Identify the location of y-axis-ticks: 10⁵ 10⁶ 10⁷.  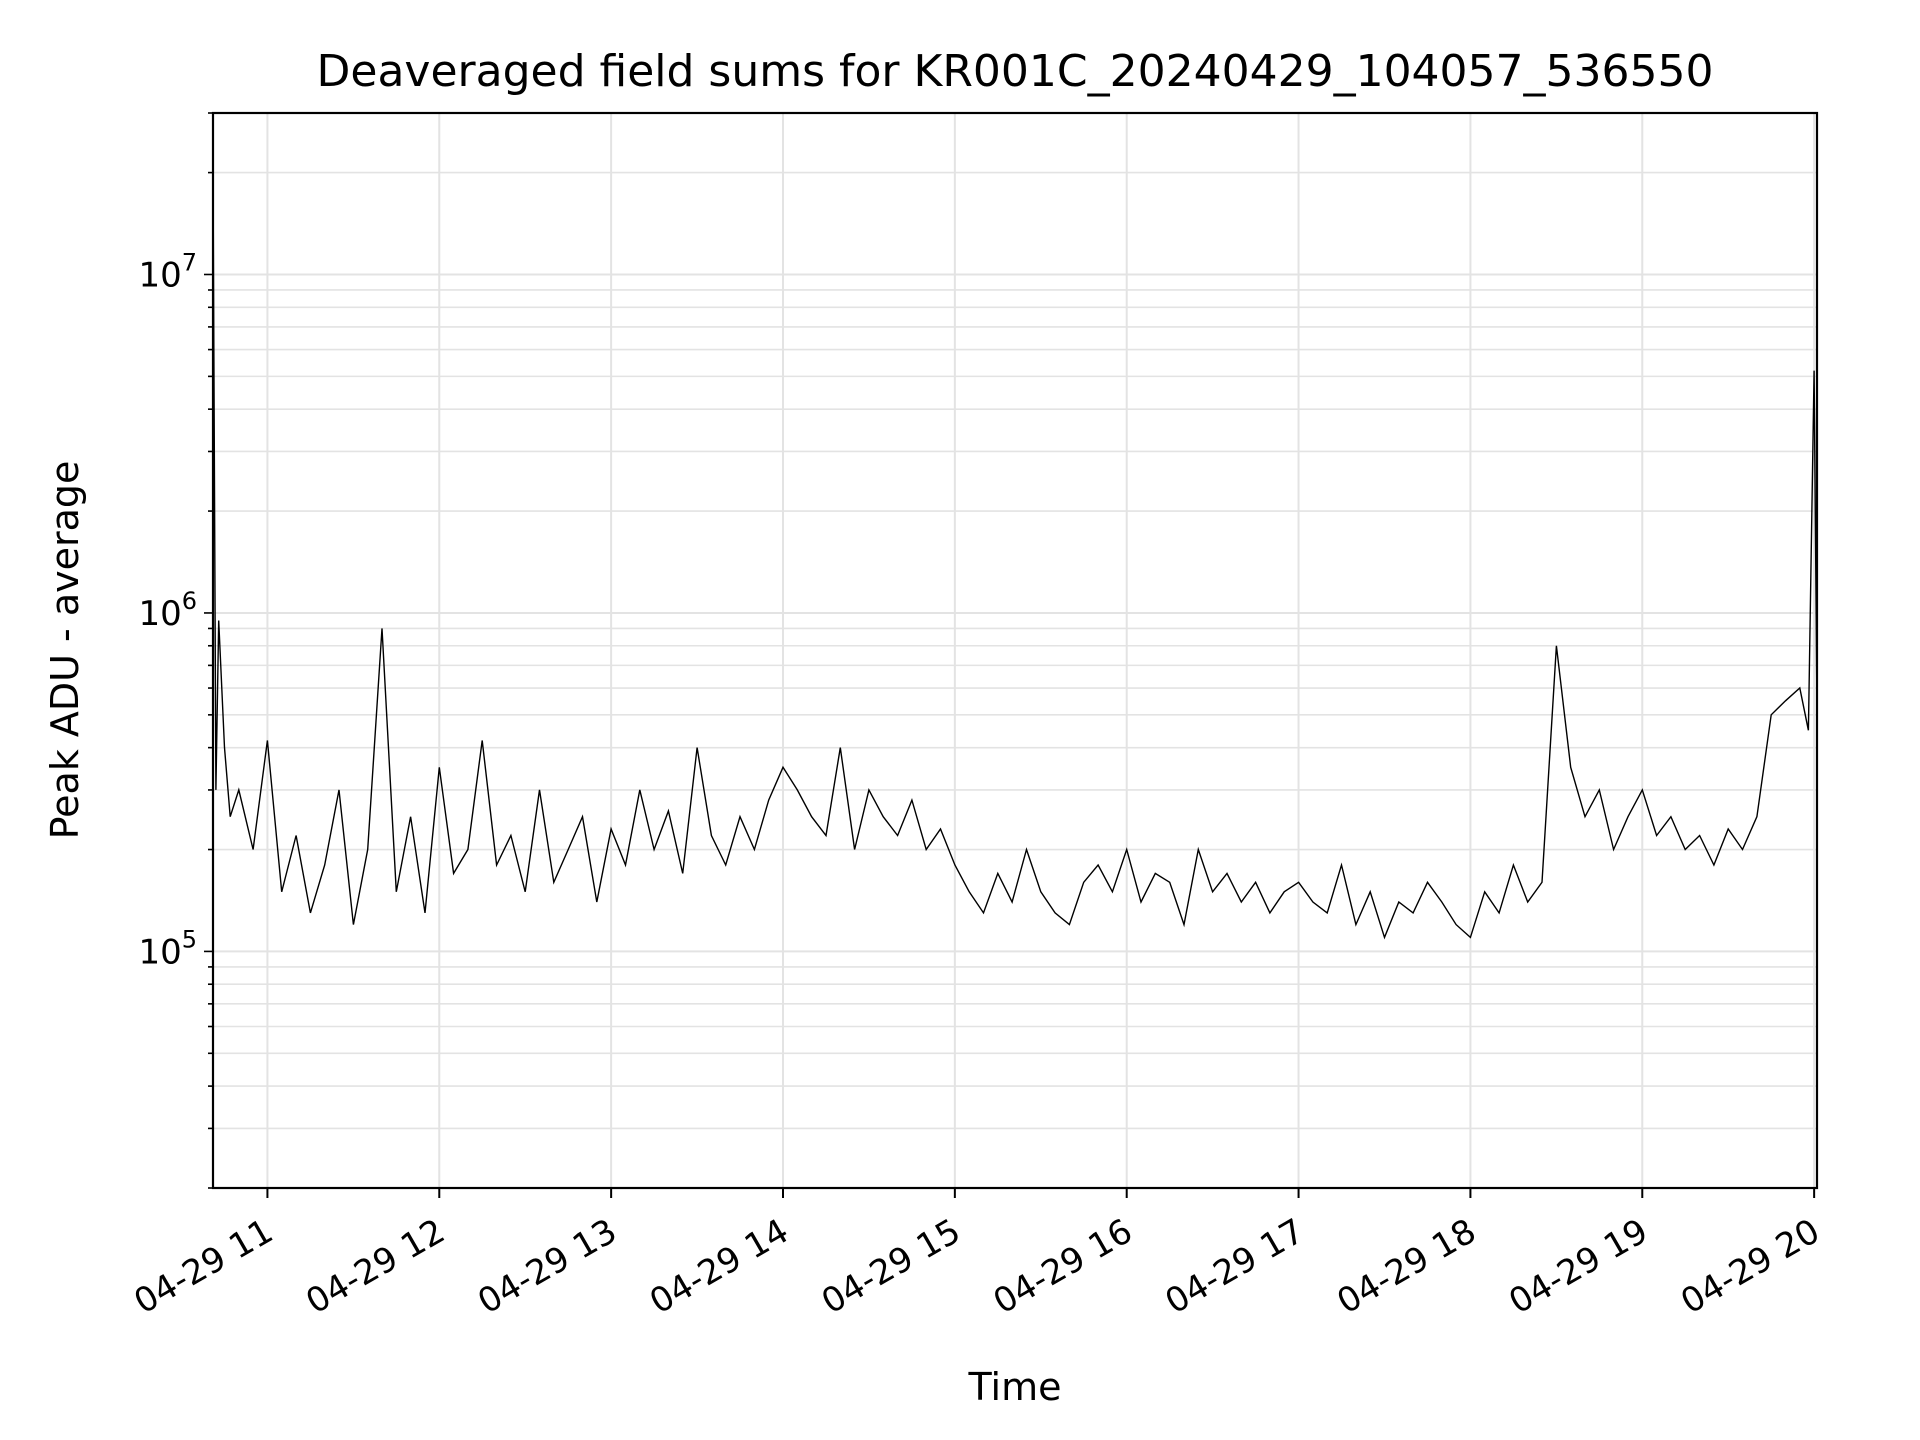
(175, 650).